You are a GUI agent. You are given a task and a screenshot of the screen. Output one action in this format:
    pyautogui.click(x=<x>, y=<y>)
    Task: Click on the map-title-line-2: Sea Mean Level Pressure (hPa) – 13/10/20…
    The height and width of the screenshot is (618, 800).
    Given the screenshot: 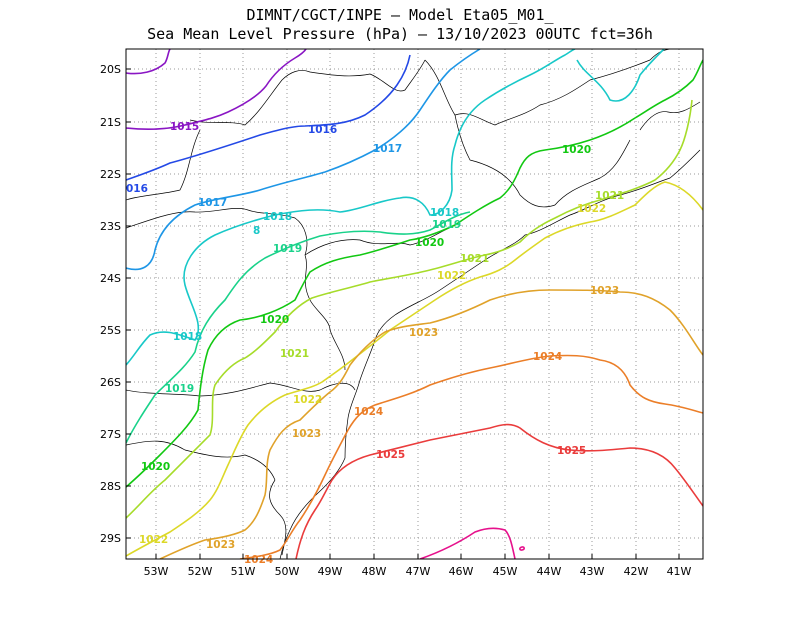 What is the action you would take?
    pyautogui.click(x=400, y=34)
    